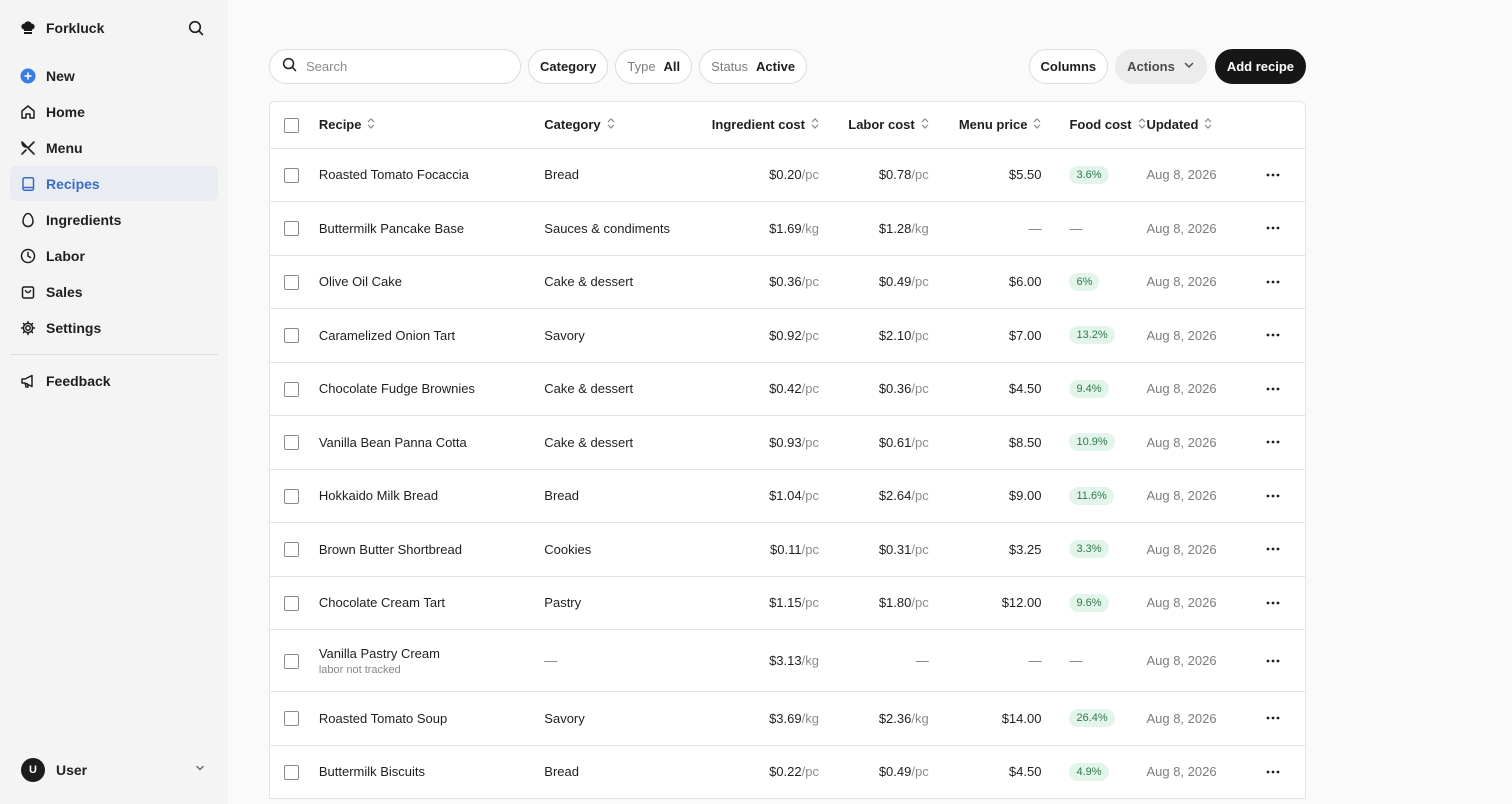 The image size is (1512, 804). What do you see at coordinates (1000, 124) in the screenshot?
I see `header-menu-price: Menu price` at bounding box center [1000, 124].